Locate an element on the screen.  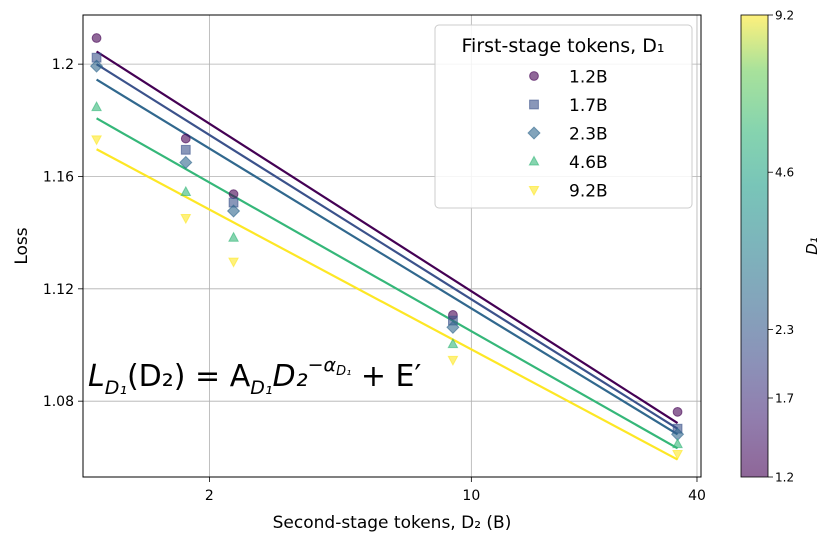
formula-d: D₂ is located at coordinates (290, 376).